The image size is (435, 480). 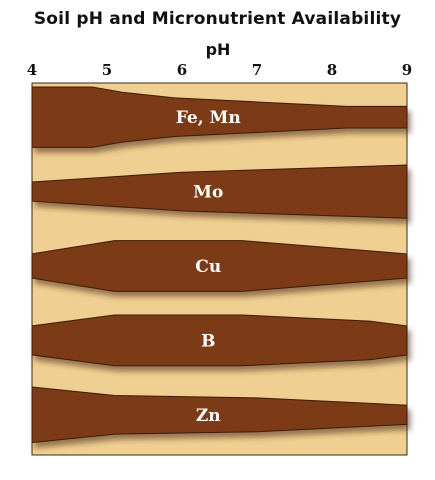 What do you see at coordinates (32, 70) in the screenshot?
I see `x-tick-label: 4` at bounding box center [32, 70].